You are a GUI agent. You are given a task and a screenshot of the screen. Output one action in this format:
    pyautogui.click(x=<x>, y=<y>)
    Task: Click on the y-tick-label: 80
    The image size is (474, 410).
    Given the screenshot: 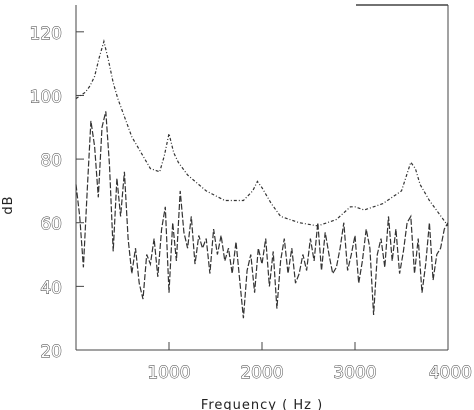 What is the action you would take?
    pyautogui.click(x=51, y=161)
    